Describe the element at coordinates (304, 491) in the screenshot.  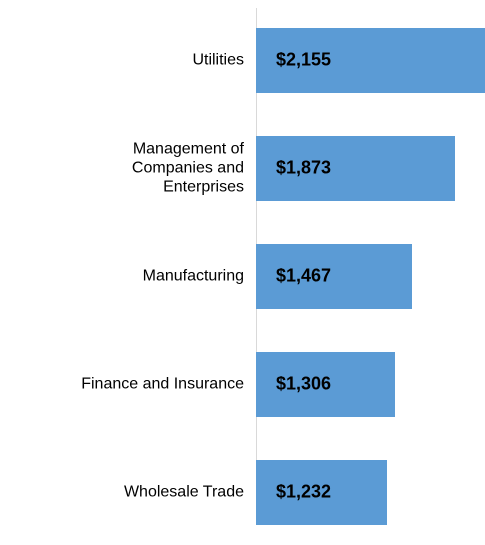
I see `data-label: $1,232` at that location.